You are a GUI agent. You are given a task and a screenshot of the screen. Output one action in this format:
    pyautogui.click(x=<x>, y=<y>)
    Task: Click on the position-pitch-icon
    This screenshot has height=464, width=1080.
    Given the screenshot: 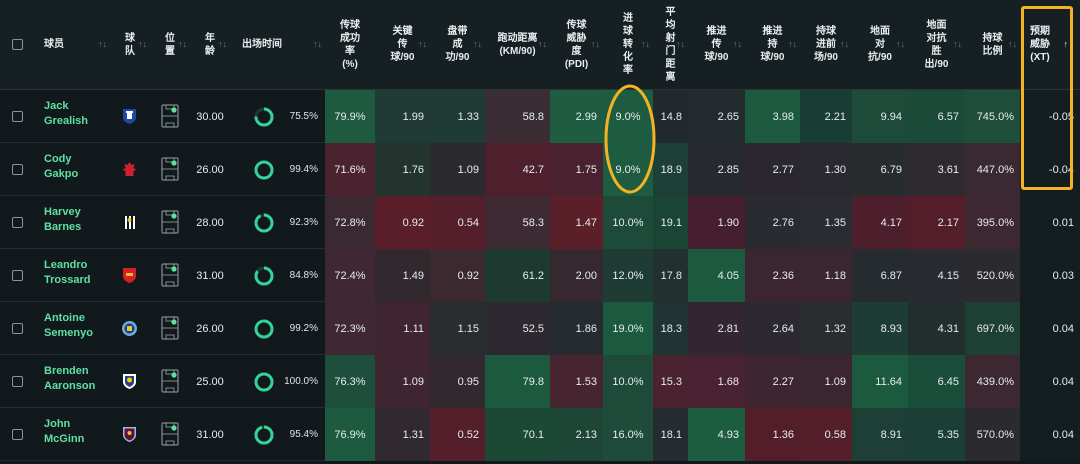 What is the action you would take?
    pyautogui.click(x=170, y=275)
    